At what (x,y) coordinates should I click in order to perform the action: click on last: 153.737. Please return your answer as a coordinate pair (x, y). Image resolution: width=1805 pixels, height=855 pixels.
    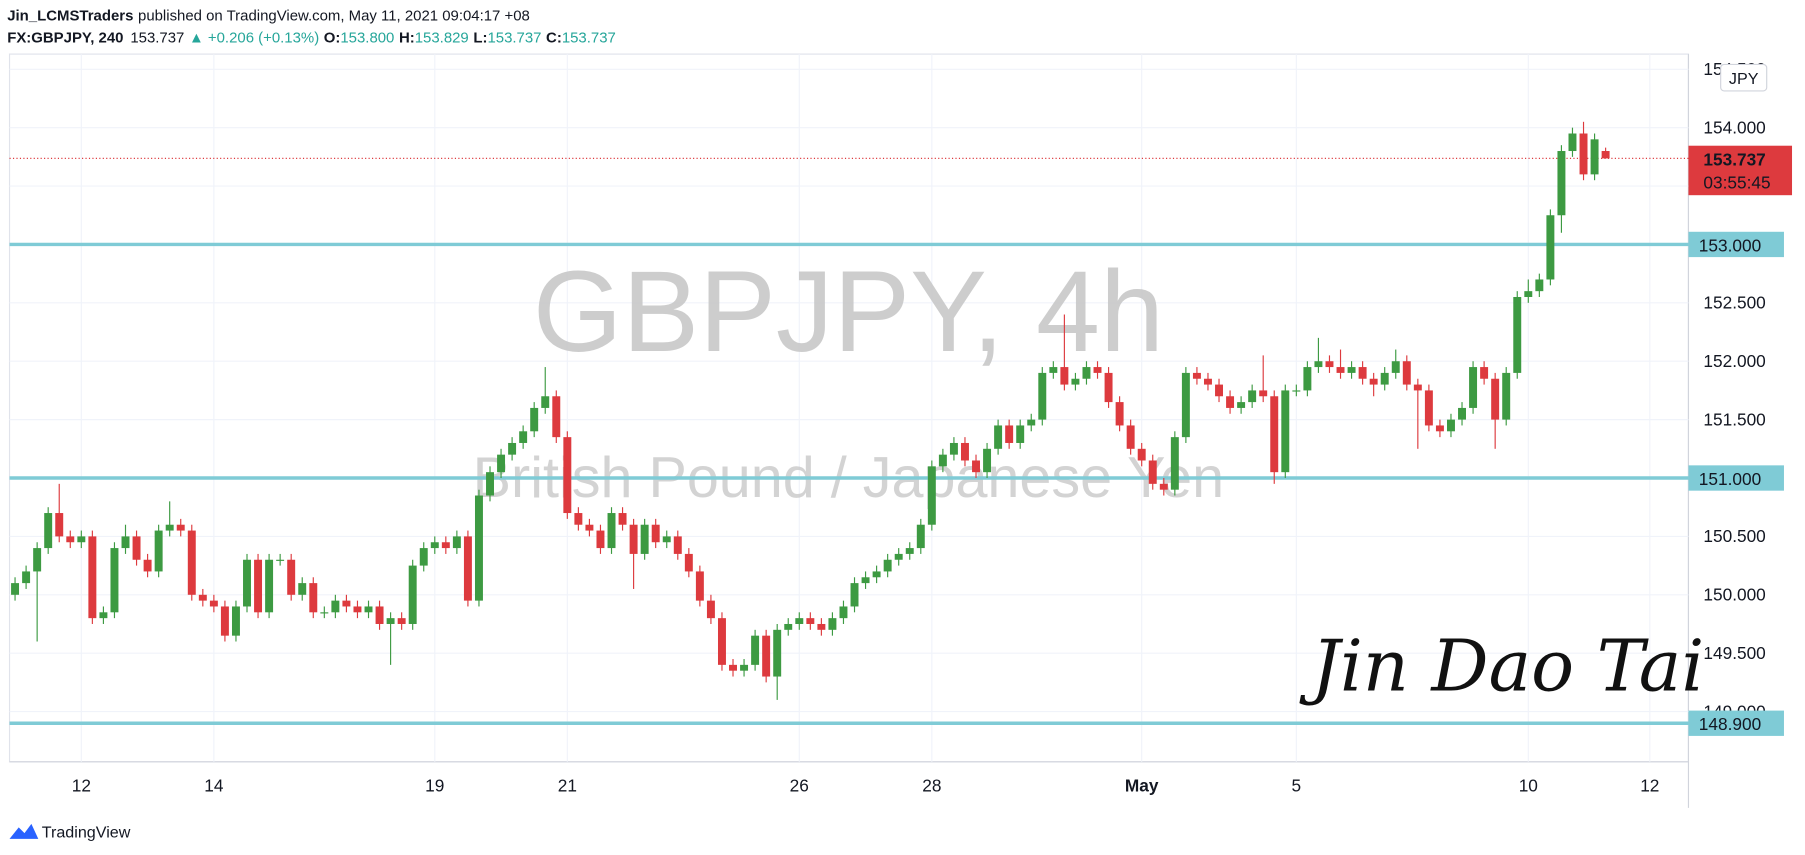
    Looking at the image, I should click on (157, 38).